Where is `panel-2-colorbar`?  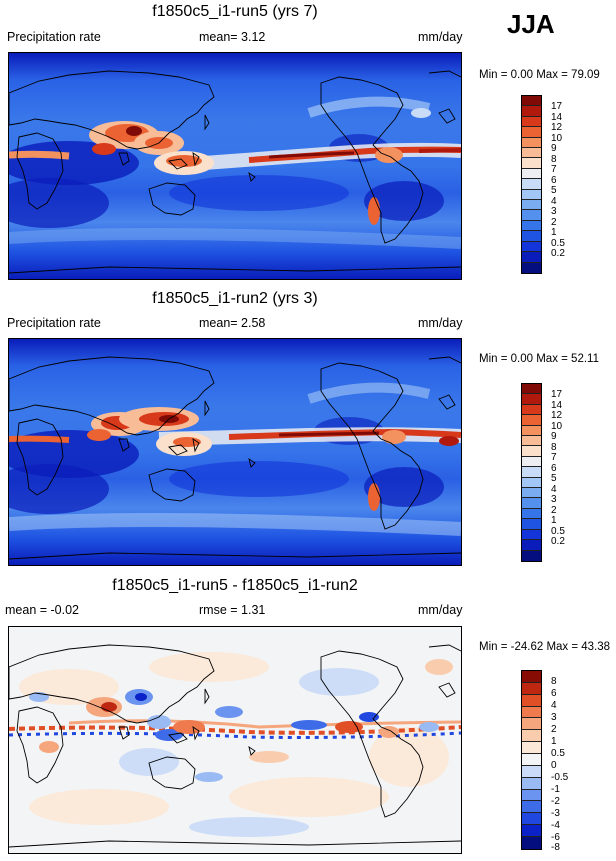
panel-2-colorbar is located at coordinates (531, 472).